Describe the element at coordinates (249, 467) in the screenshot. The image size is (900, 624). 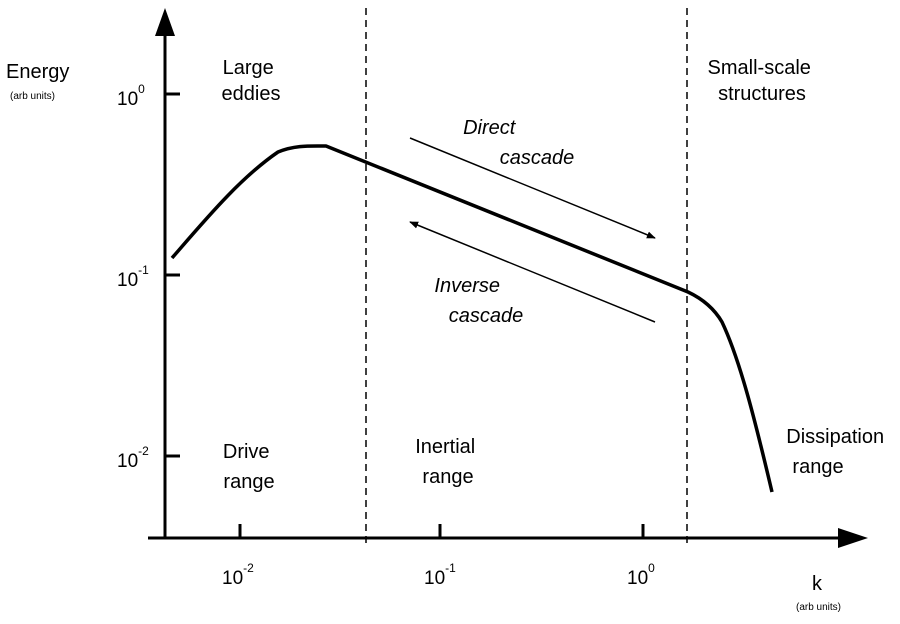
I see `drive-range-label: Drive range` at that location.